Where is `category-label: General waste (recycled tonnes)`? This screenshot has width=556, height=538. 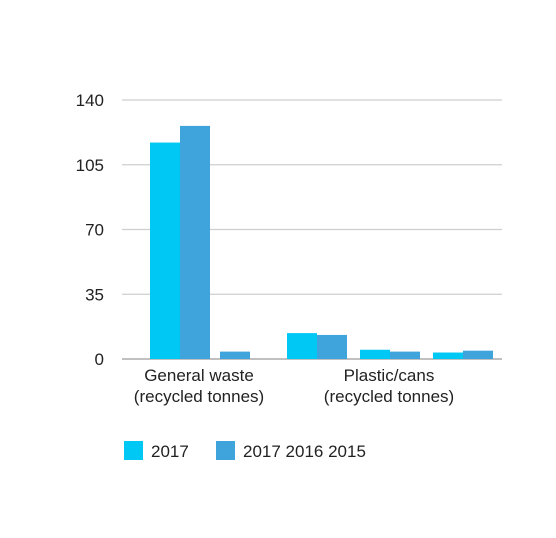 category-label: General waste (recycled tonnes) is located at coordinates (199, 386).